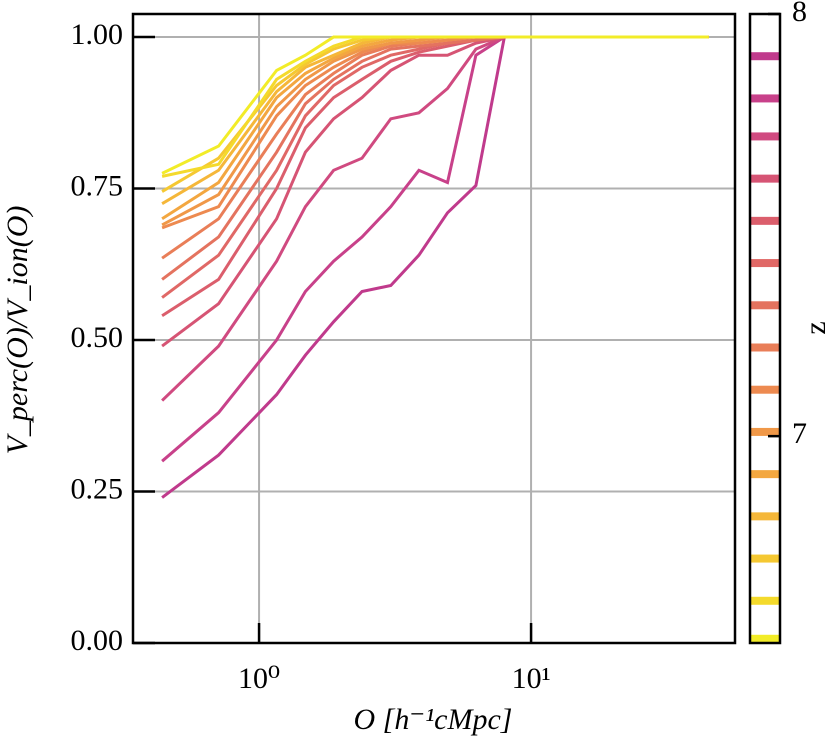 This screenshot has width=830, height=749. I want to click on colorbar-tick-label: 8, so click(799, 14).